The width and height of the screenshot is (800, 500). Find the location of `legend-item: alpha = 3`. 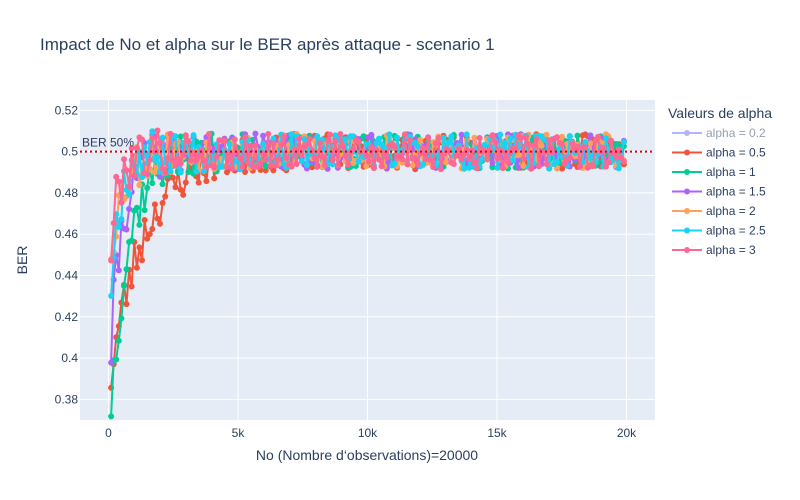

legend-item: alpha = 3 is located at coordinates (714, 250).